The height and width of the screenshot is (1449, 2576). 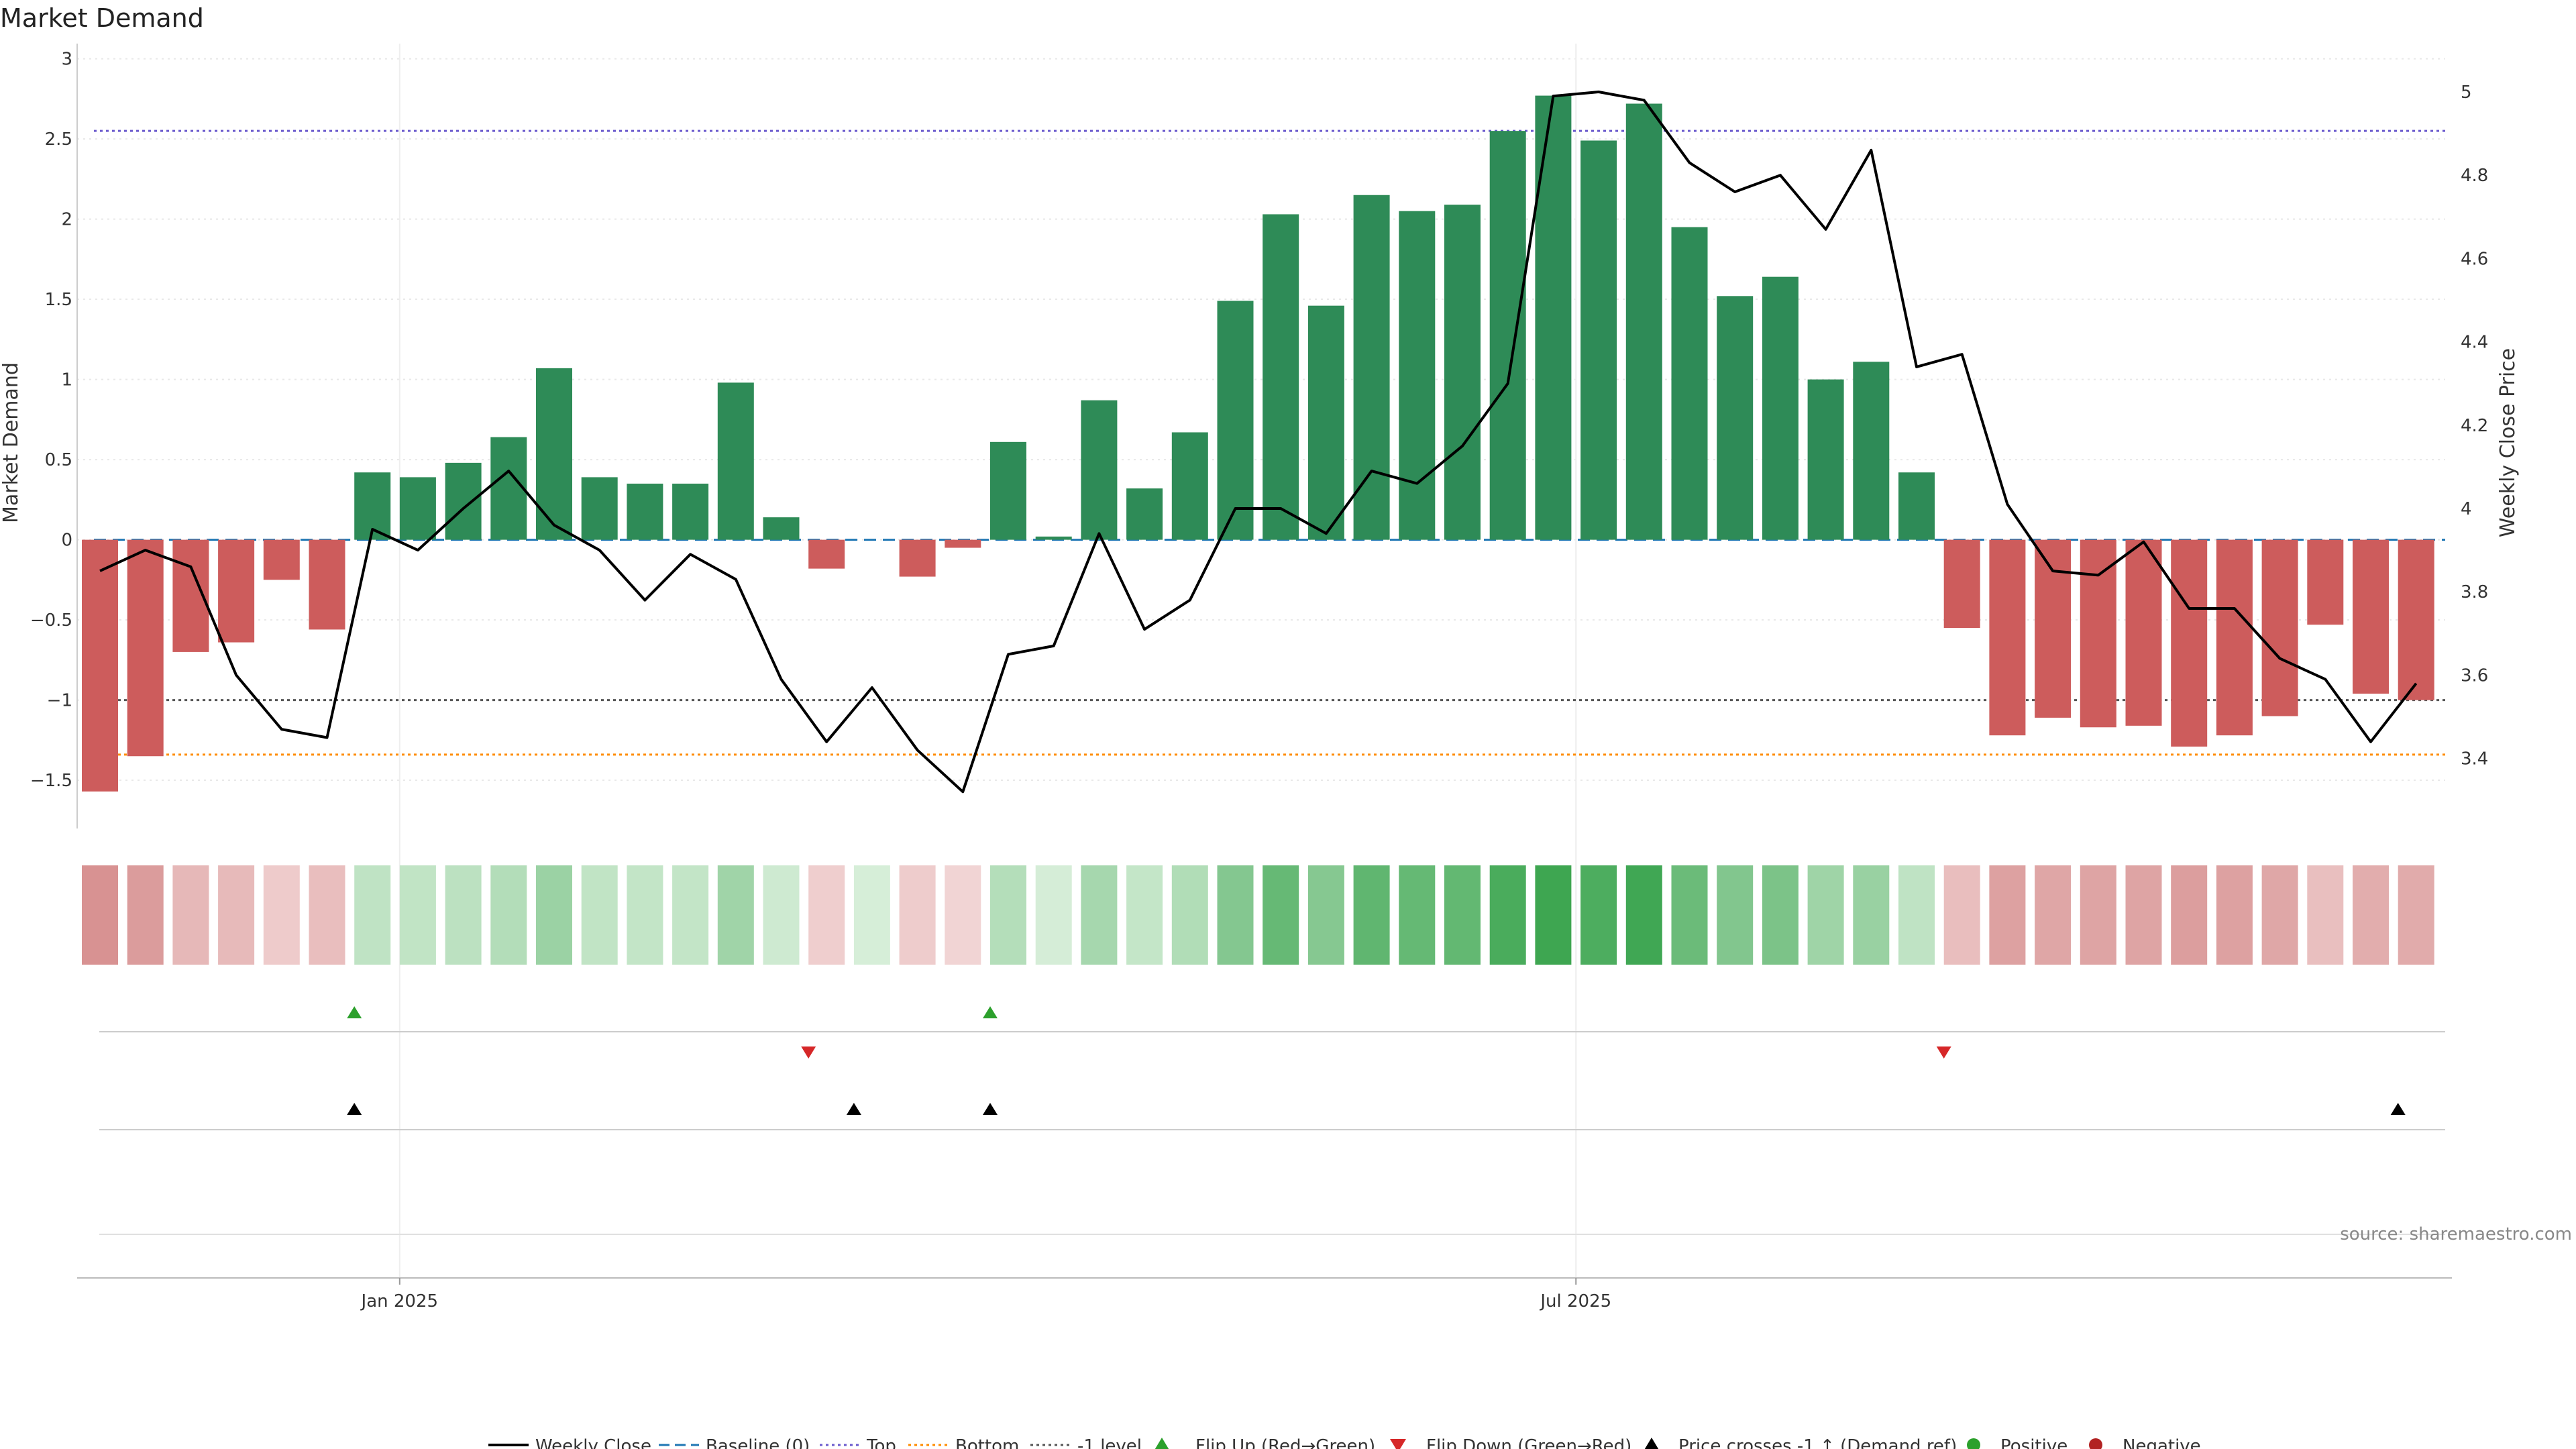 I want to click on y2-tick-label: 4.8, so click(x=2474, y=176).